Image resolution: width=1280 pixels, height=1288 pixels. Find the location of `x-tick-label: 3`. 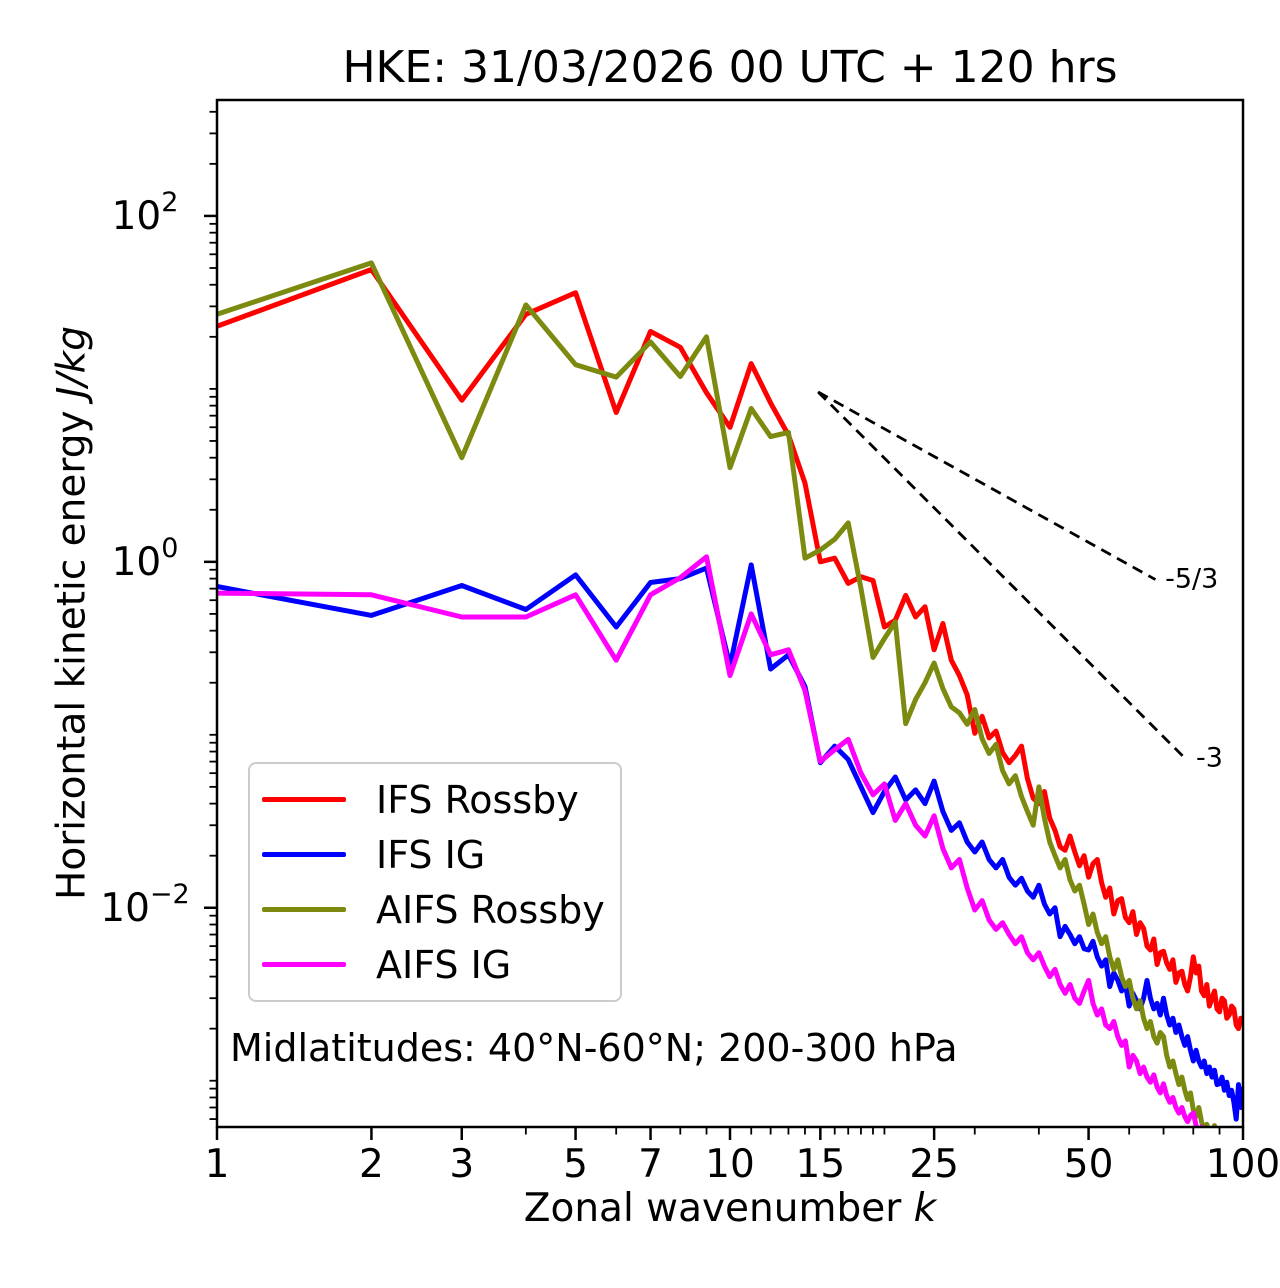

x-tick-label: 3 is located at coordinates (461, 1164).